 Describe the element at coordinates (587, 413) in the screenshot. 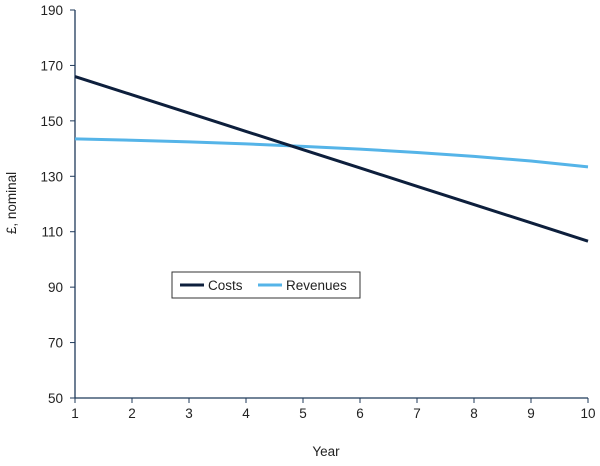

I see `x-tick-label: 10` at that location.